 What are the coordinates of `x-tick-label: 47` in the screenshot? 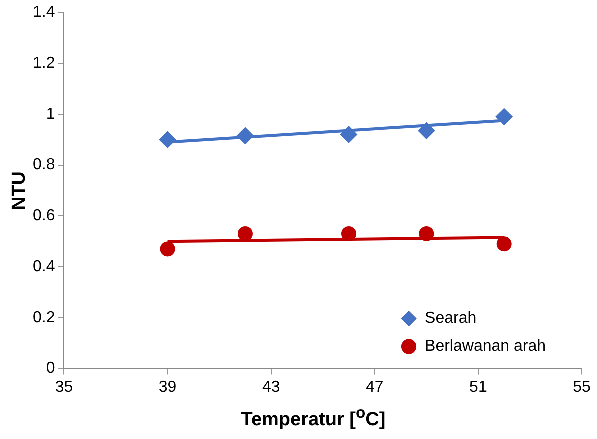 It's located at (375, 387).